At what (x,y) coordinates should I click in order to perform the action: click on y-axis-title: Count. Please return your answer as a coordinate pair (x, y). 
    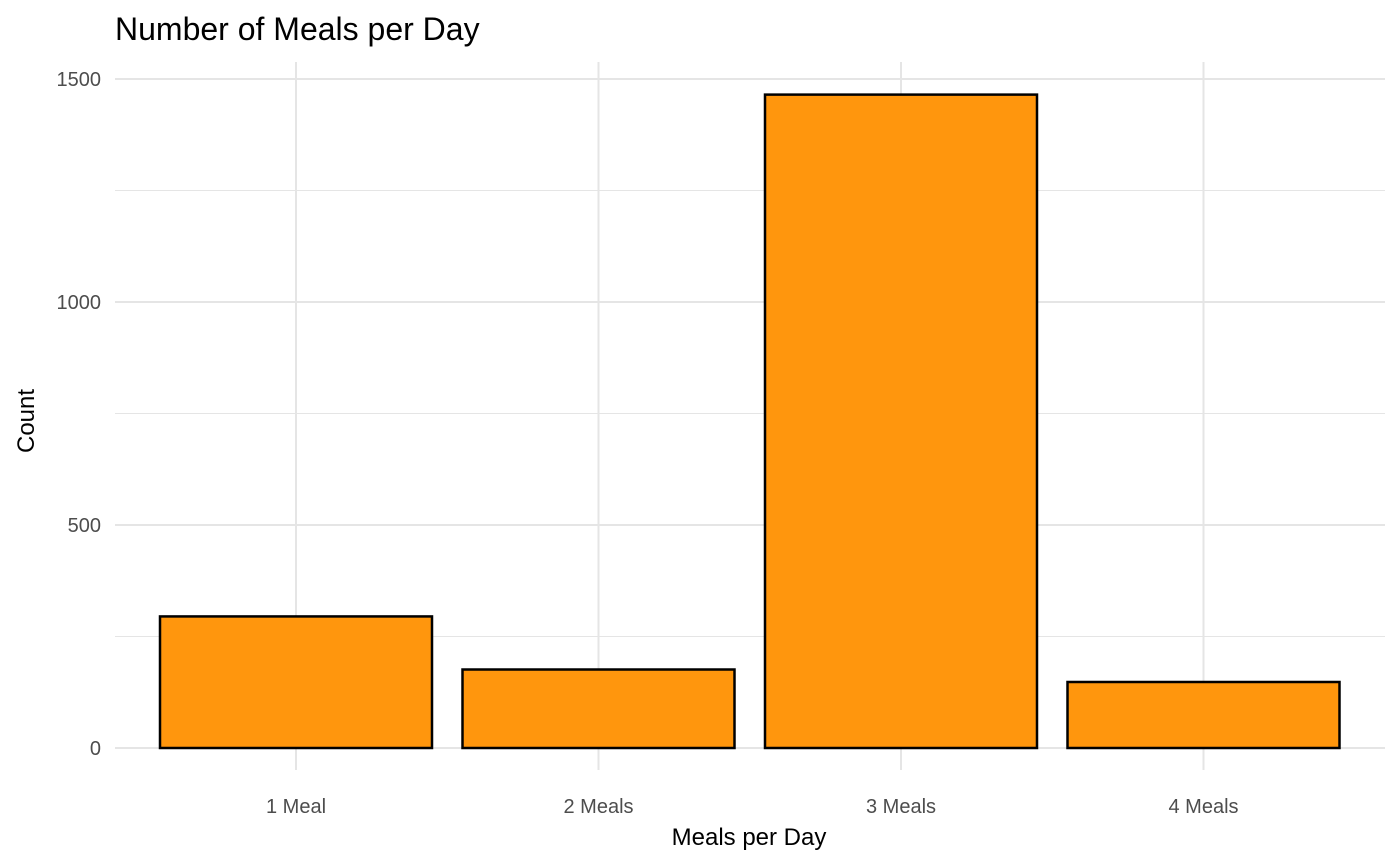
    Looking at the image, I should click on (26, 421).